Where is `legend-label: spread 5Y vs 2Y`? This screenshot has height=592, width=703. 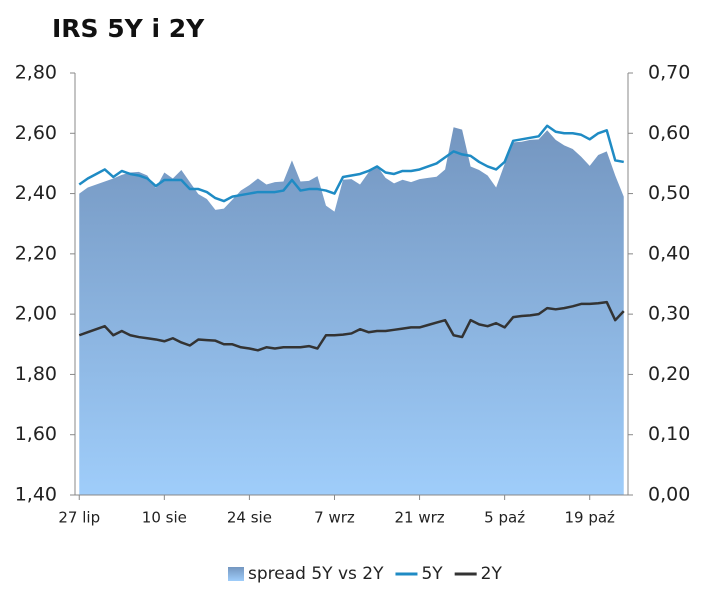 legend-label: spread 5Y vs 2Y is located at coordinates (316, 574).